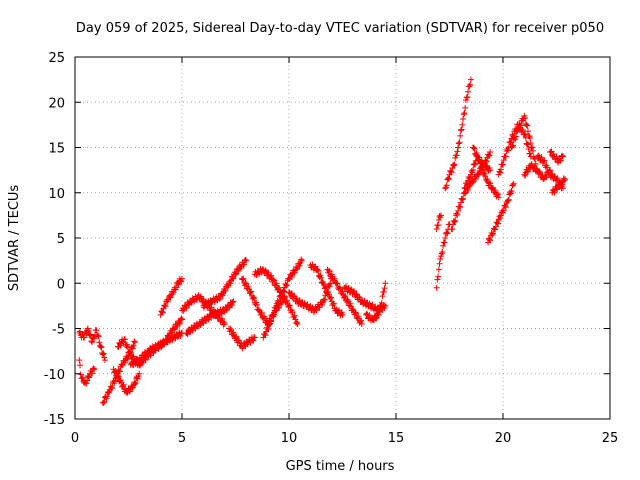 Image resolution: width=640 pixels, height=480 pixels. I want to click on y-tick-label: 0, so click(61, 284).